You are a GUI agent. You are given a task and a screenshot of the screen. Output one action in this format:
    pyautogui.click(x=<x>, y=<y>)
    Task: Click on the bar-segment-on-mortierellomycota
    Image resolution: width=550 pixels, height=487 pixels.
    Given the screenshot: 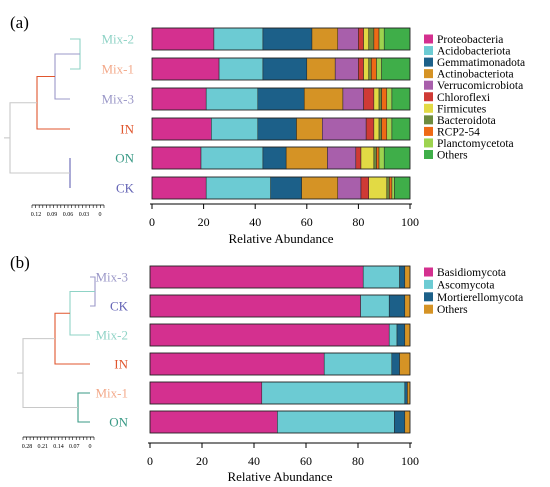 What is the action you would take?
    pyautogui.click(x=400, y=422)
    